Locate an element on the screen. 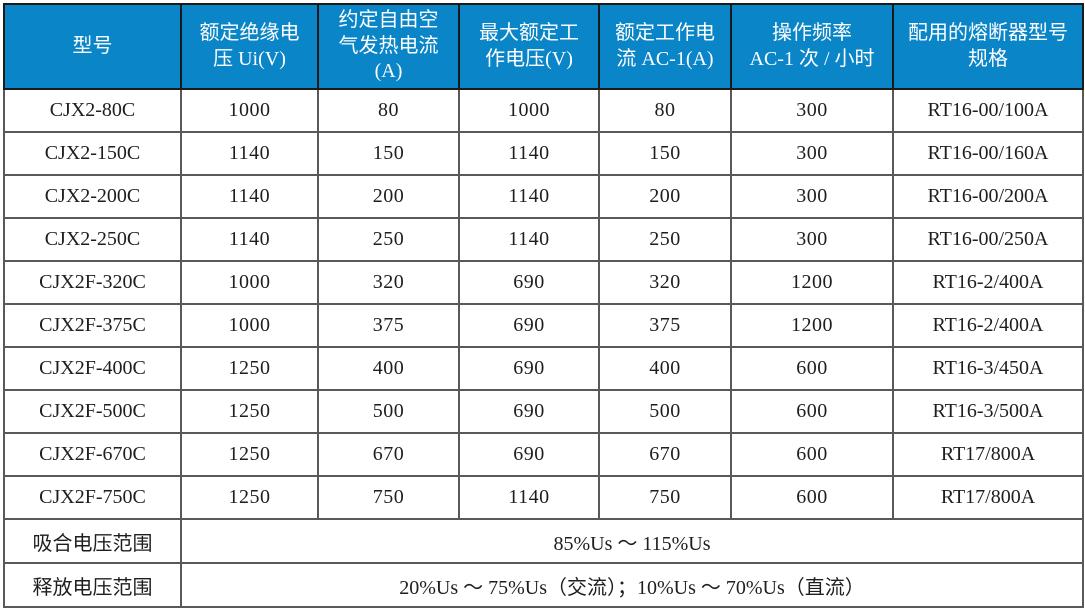 Image resolution: width=1085 pixels, height=615 pixels. pickup-voltage-row: 吸合电压范围 85%Us ～ 115%Us is located at coordinates (543, 541).